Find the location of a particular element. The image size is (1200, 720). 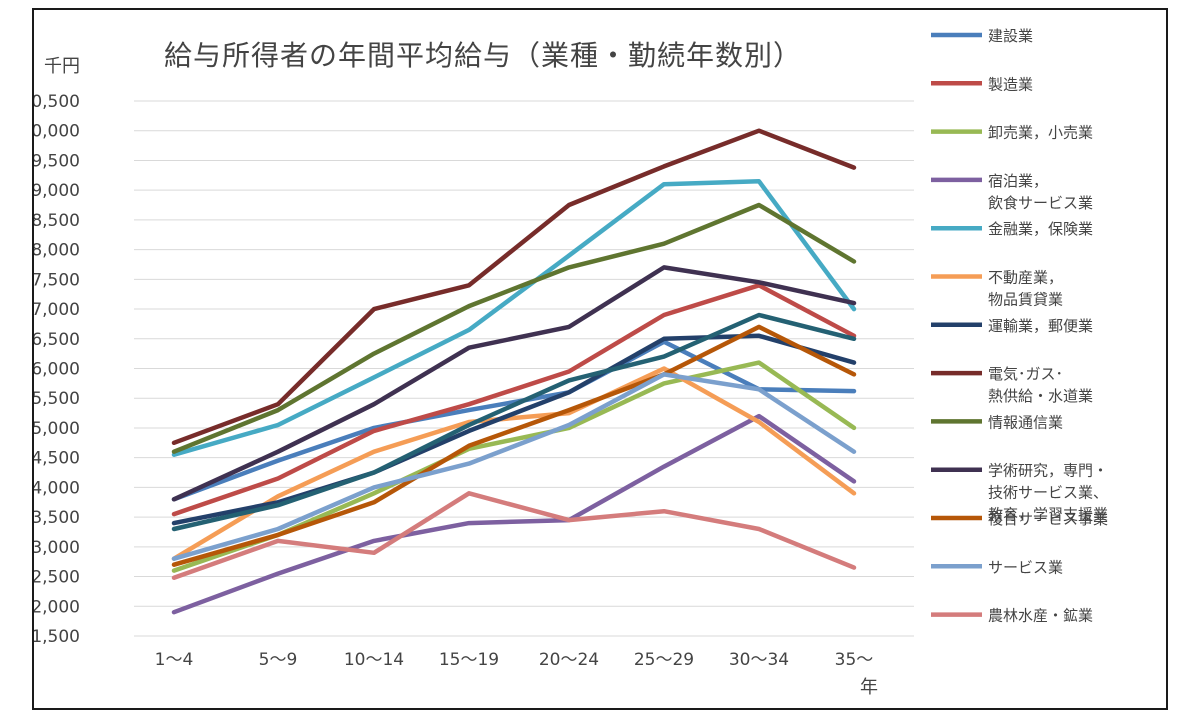

legend-label: 宿泊業， is located at coordinates (1018, 181).